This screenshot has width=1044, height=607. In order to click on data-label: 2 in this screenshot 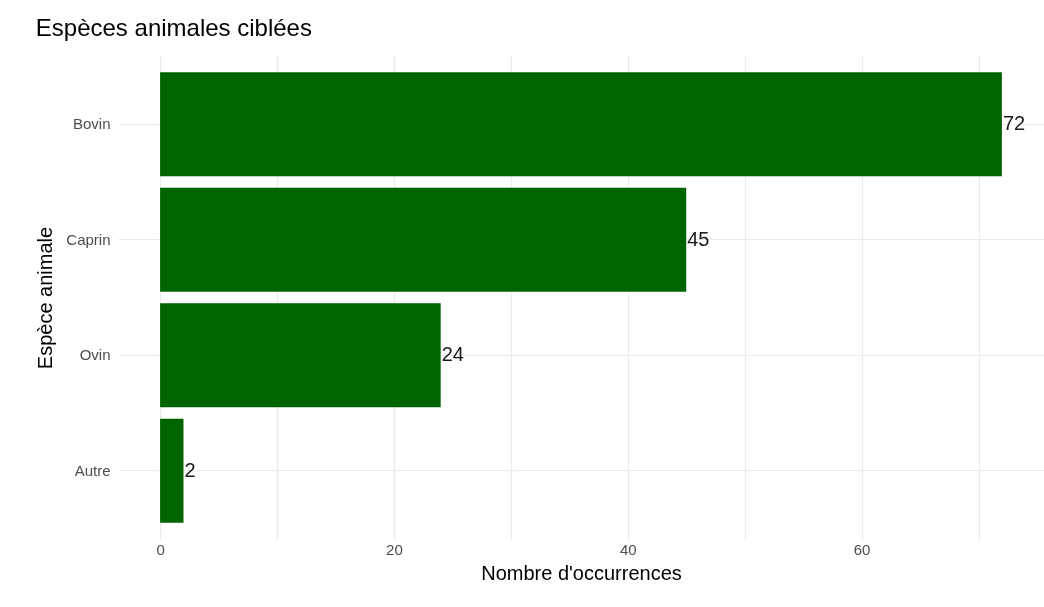, I will do `click(190, 469)`.